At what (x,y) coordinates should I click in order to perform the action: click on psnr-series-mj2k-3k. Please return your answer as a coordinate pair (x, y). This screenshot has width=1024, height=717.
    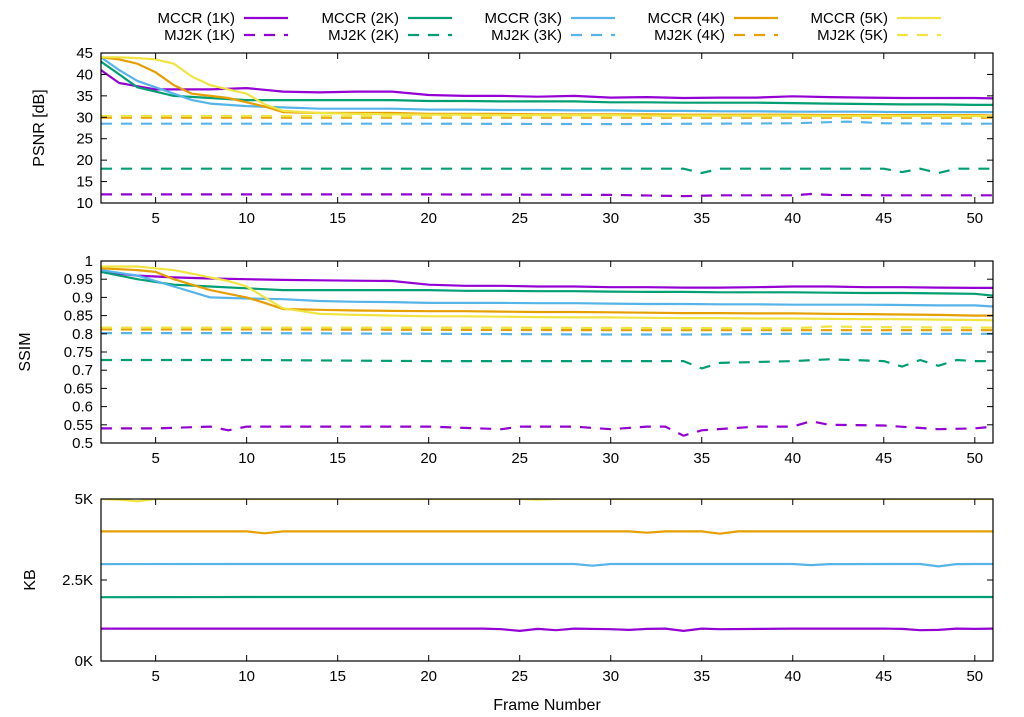
    Looking at the image, I should click on (547, 123).